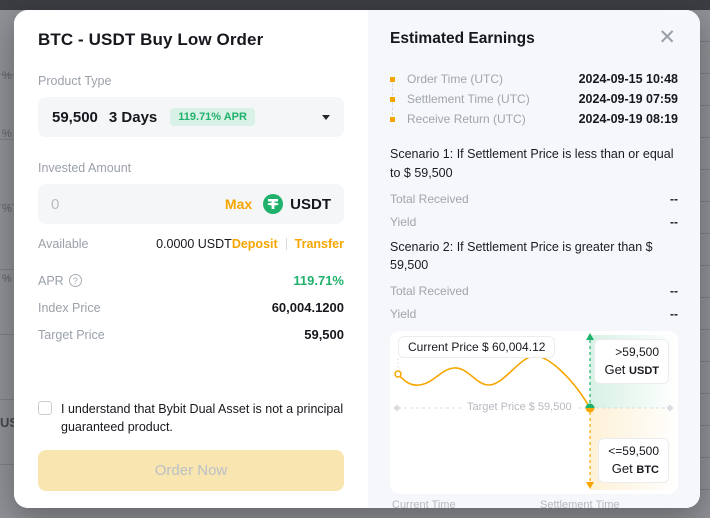 The width and height of the screenshot is (710, 518). I want to click on earnings-title: Estimated Earnings, so click(462, 38).